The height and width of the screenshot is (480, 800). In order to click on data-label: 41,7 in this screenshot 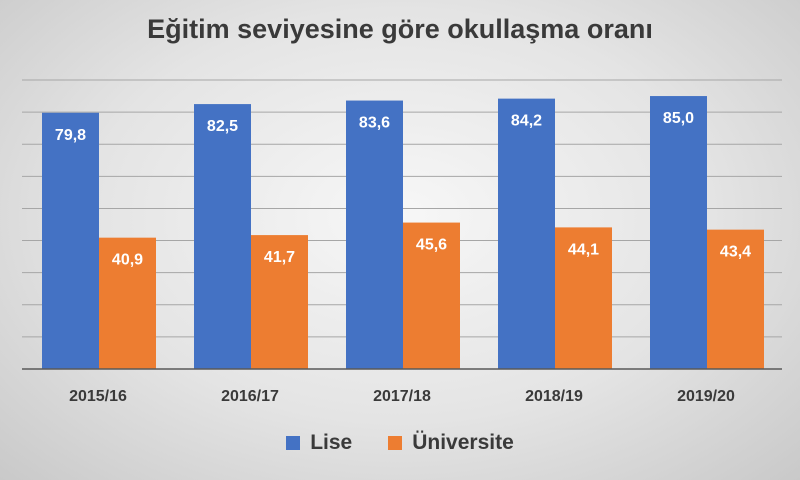, I will do `click(279, 257)`.